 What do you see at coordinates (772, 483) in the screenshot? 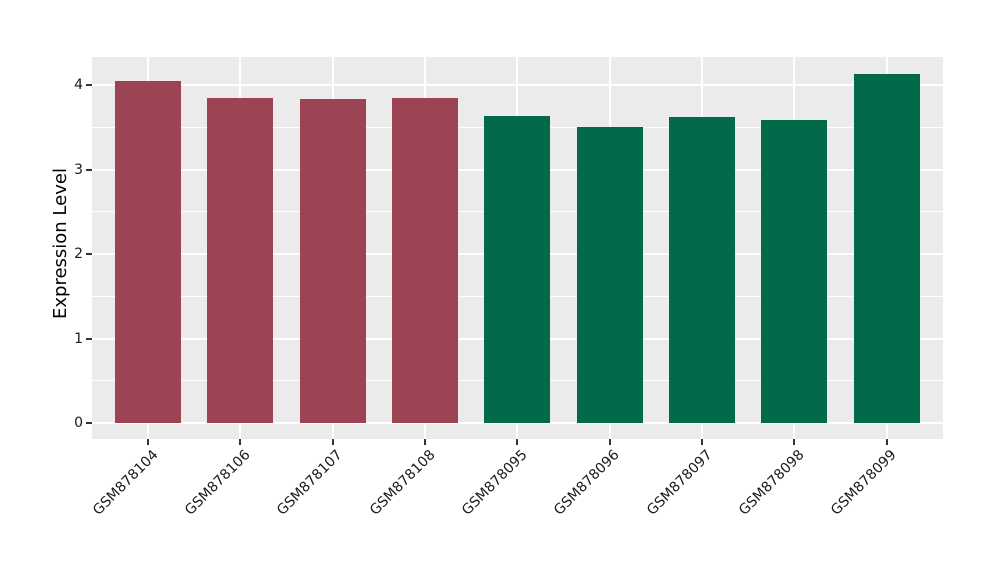
I see `x-tick-label-text: GSM878098` at bounding box center [772, 483].